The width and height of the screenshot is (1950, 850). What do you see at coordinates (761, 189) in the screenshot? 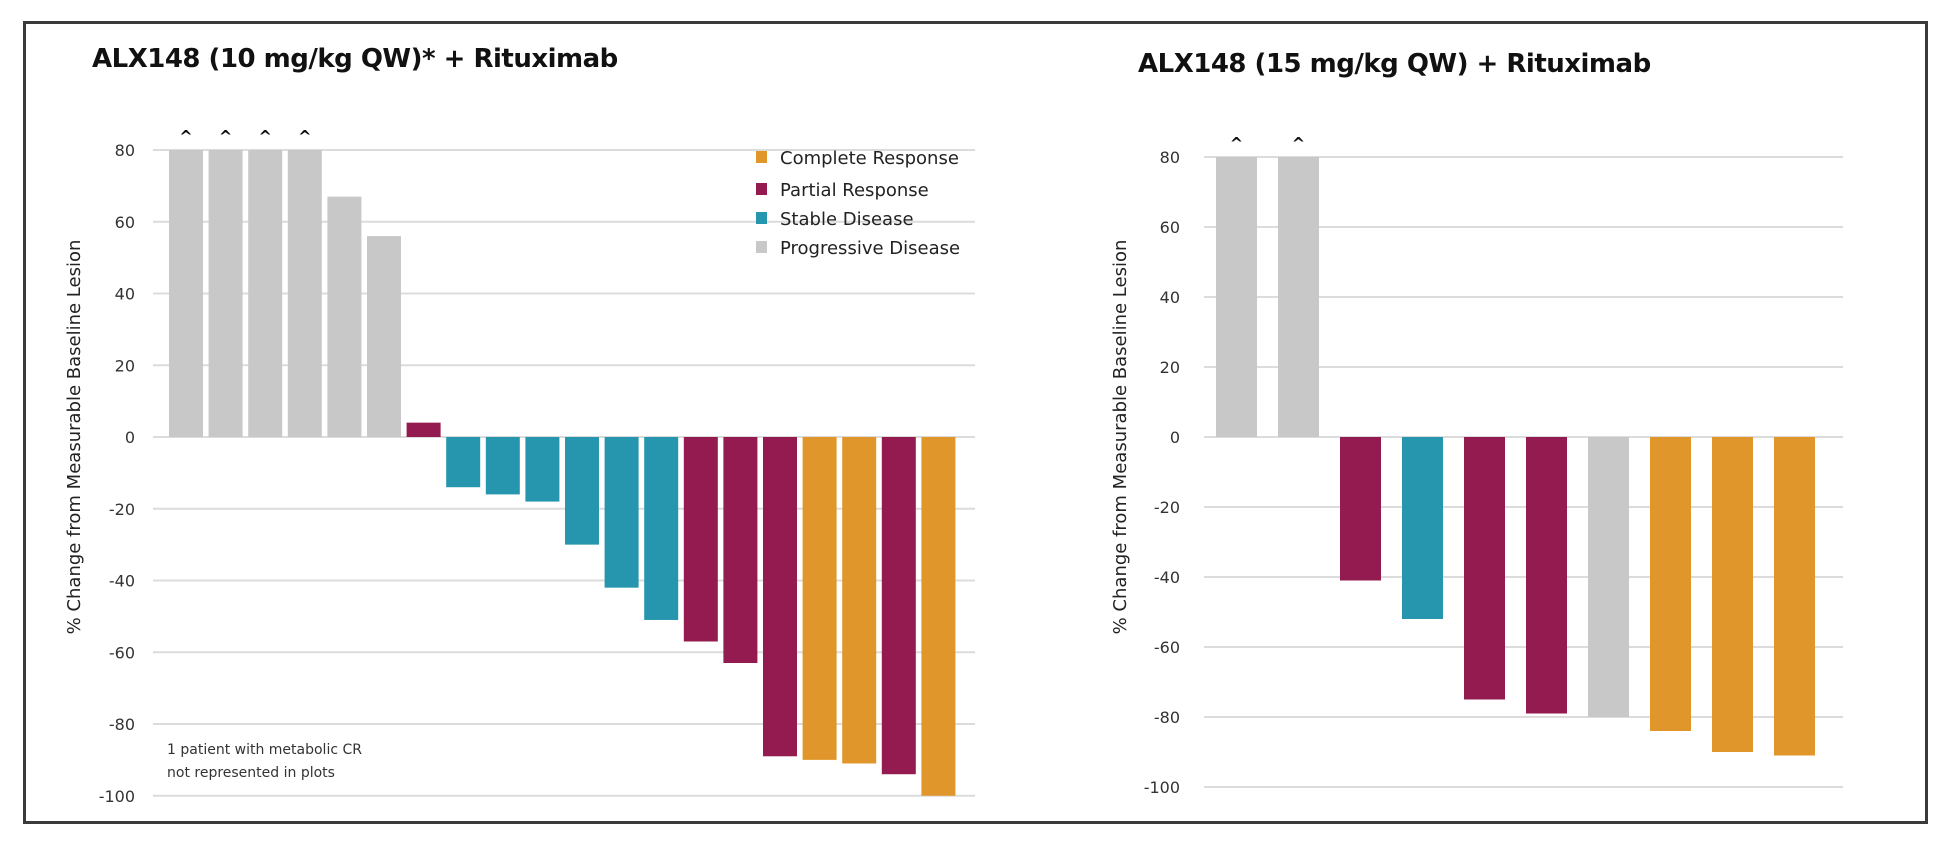
I see `legend-swatch-partial` at bounding box center [761, 189].